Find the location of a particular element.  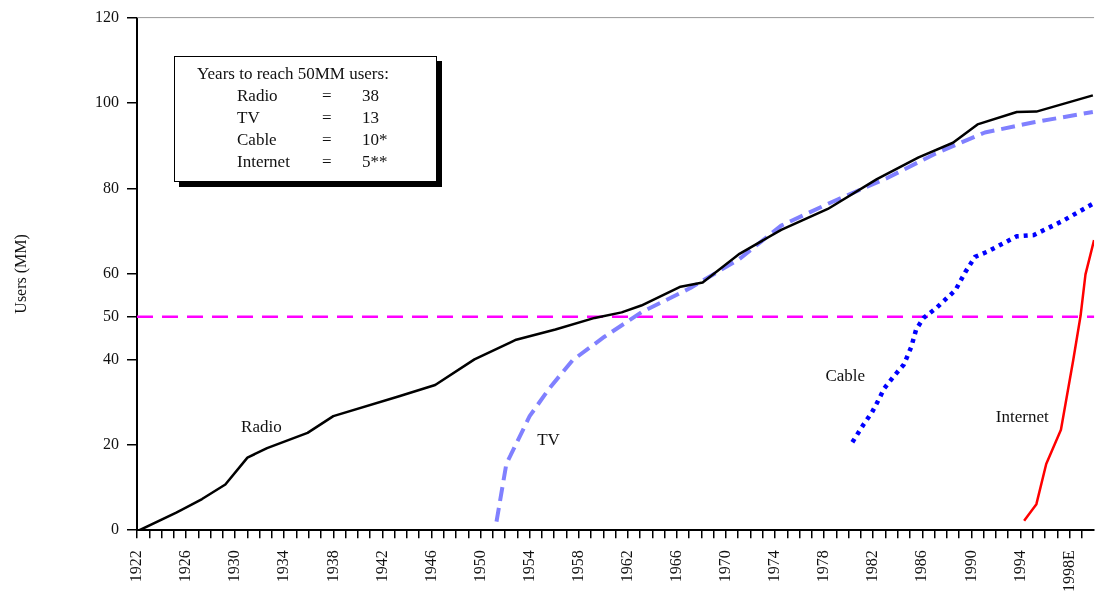

y-tick-label: 0 is located at coordinates (115, 529).